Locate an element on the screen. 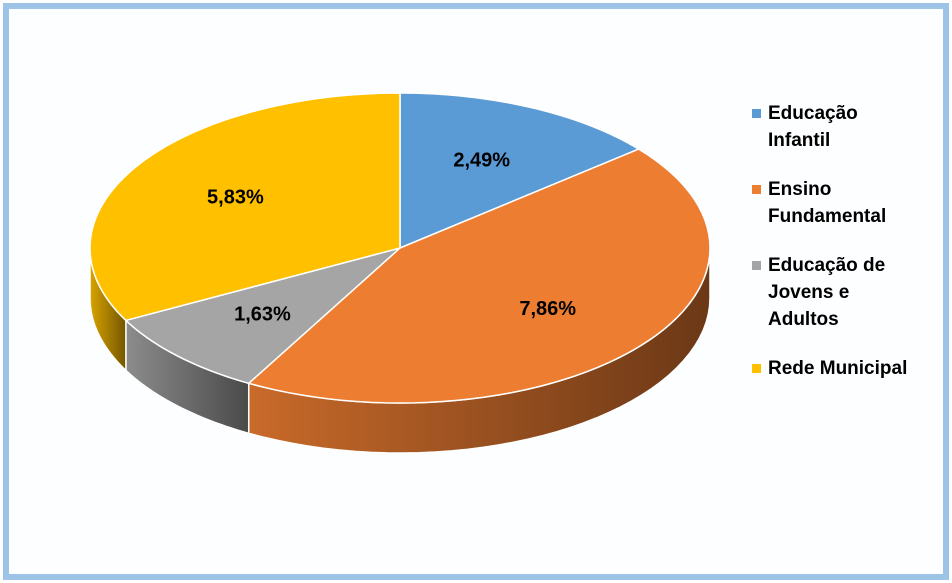  data-label: 1,63% is located at coordinates (262, 314).